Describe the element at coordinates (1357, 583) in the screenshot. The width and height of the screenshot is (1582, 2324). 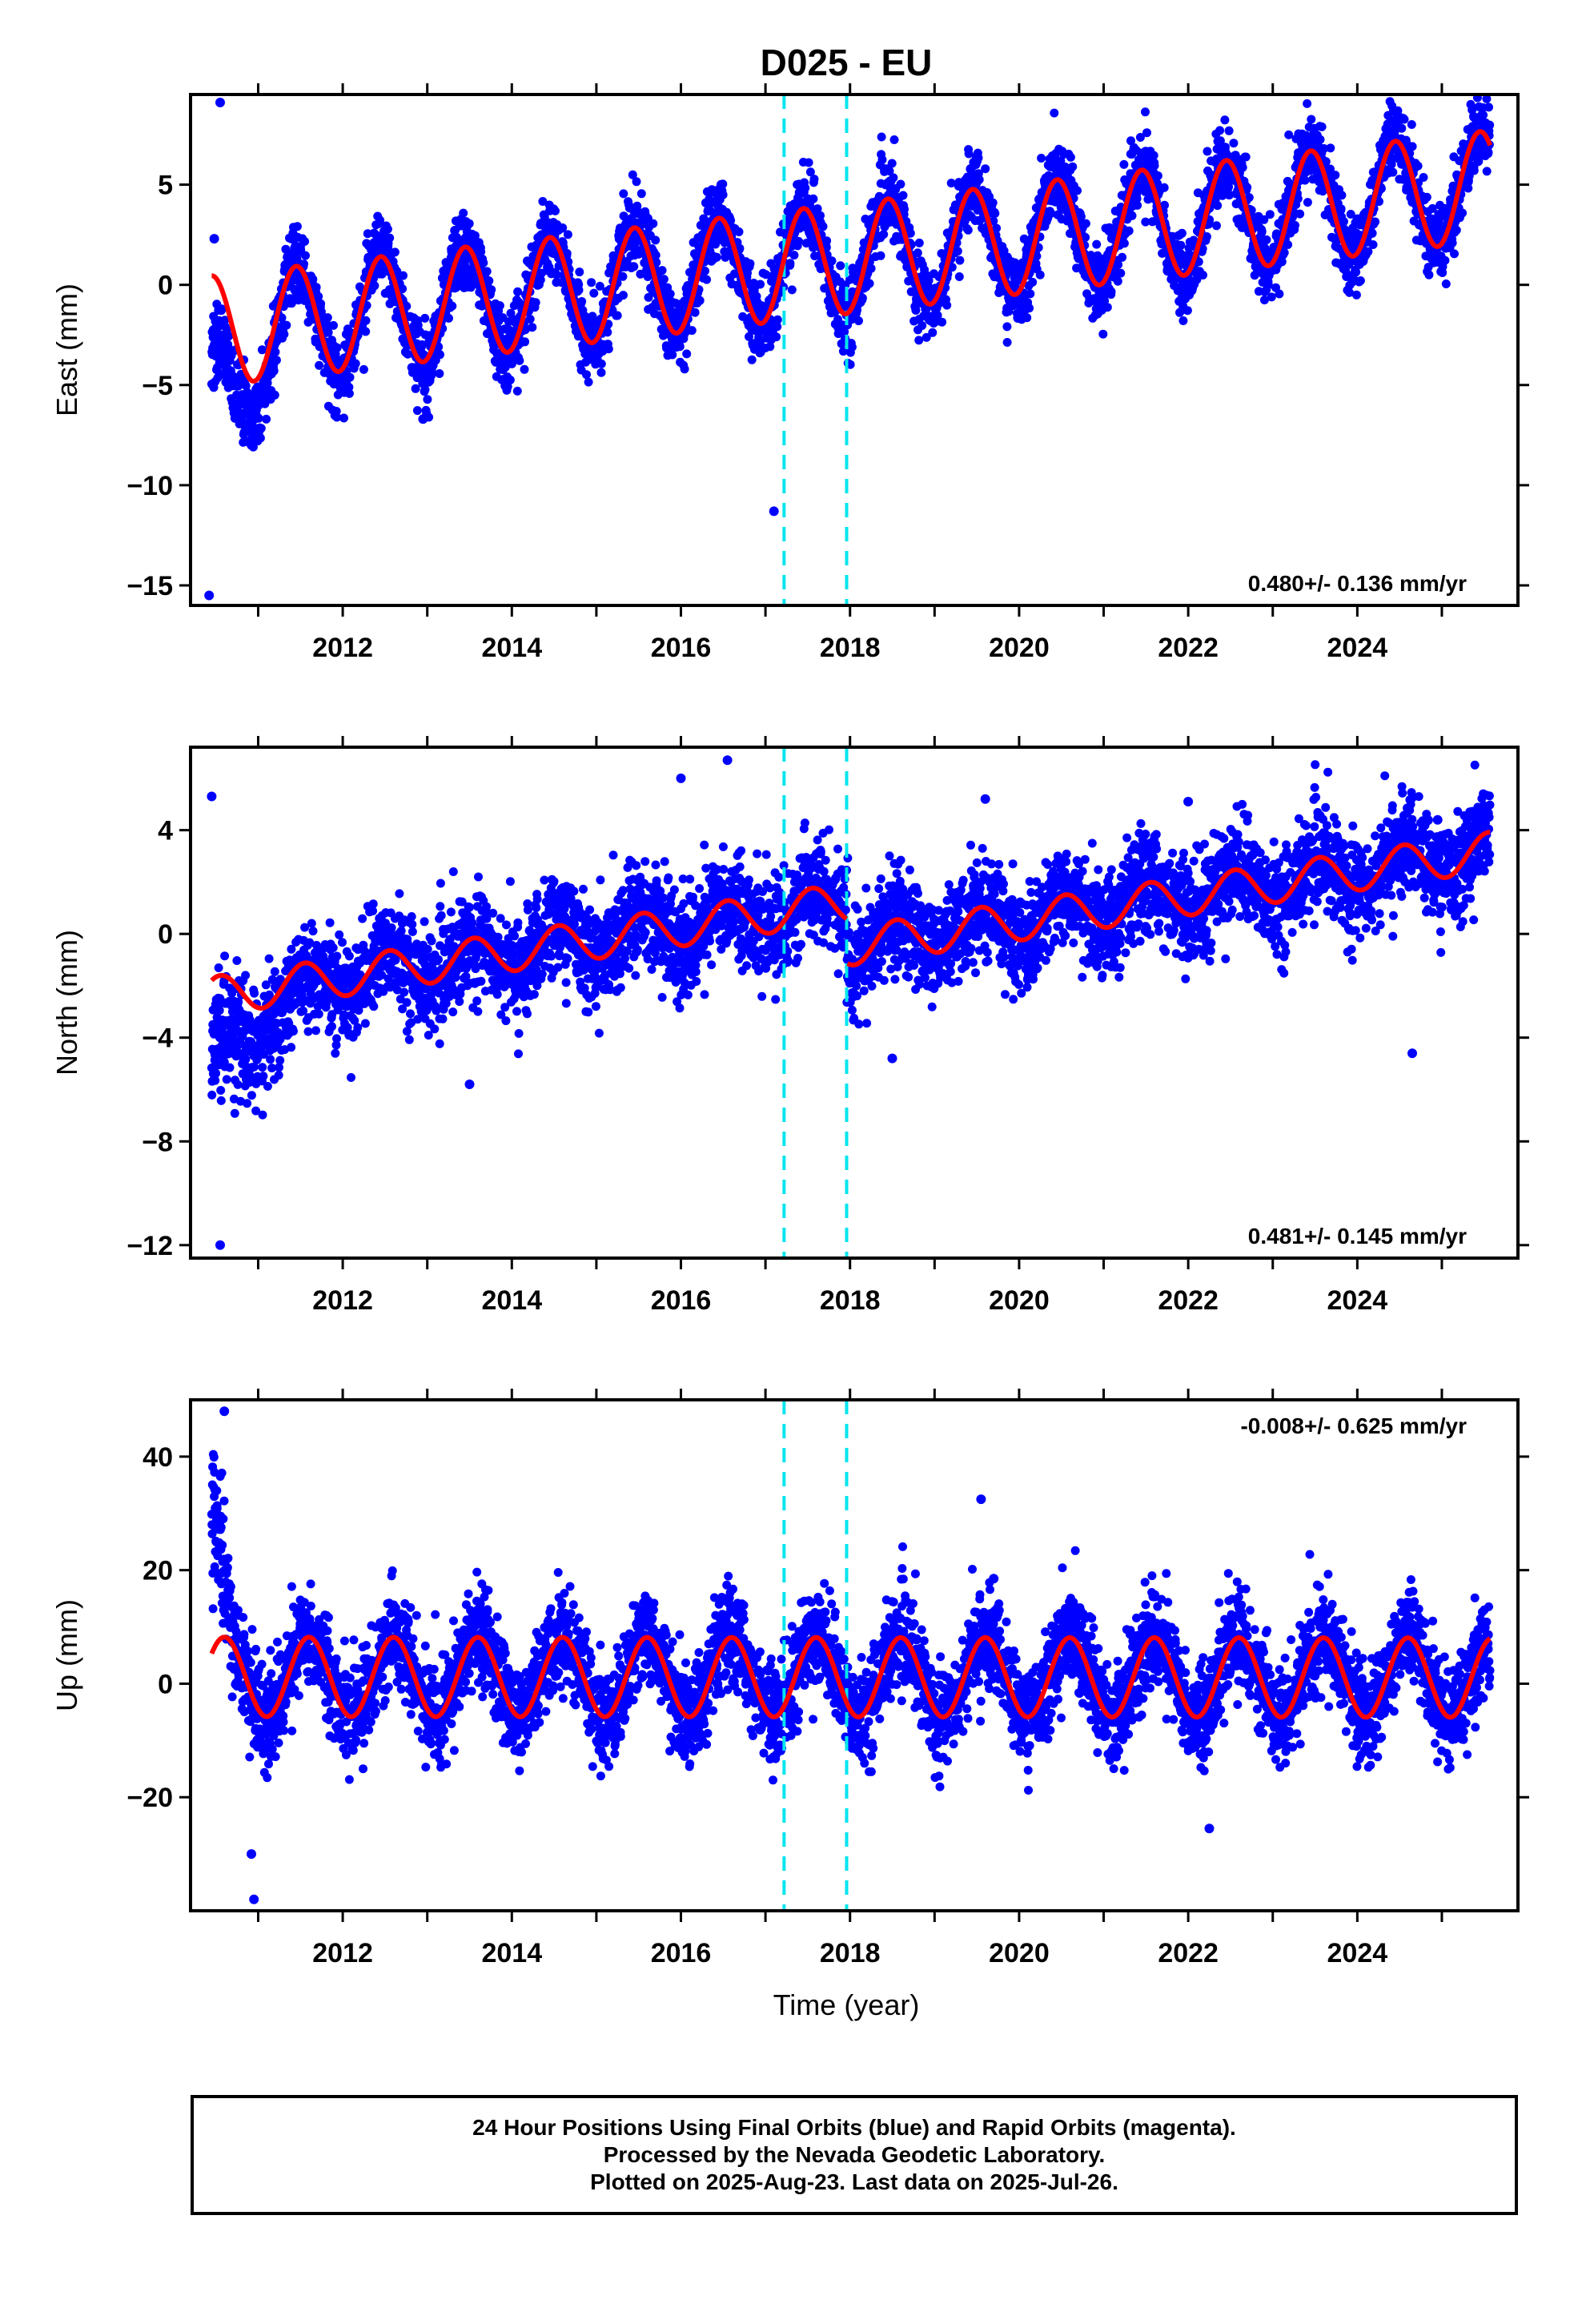
I see `east-rate-label: 0.480+/- 0.136 mm/yr` at that location.